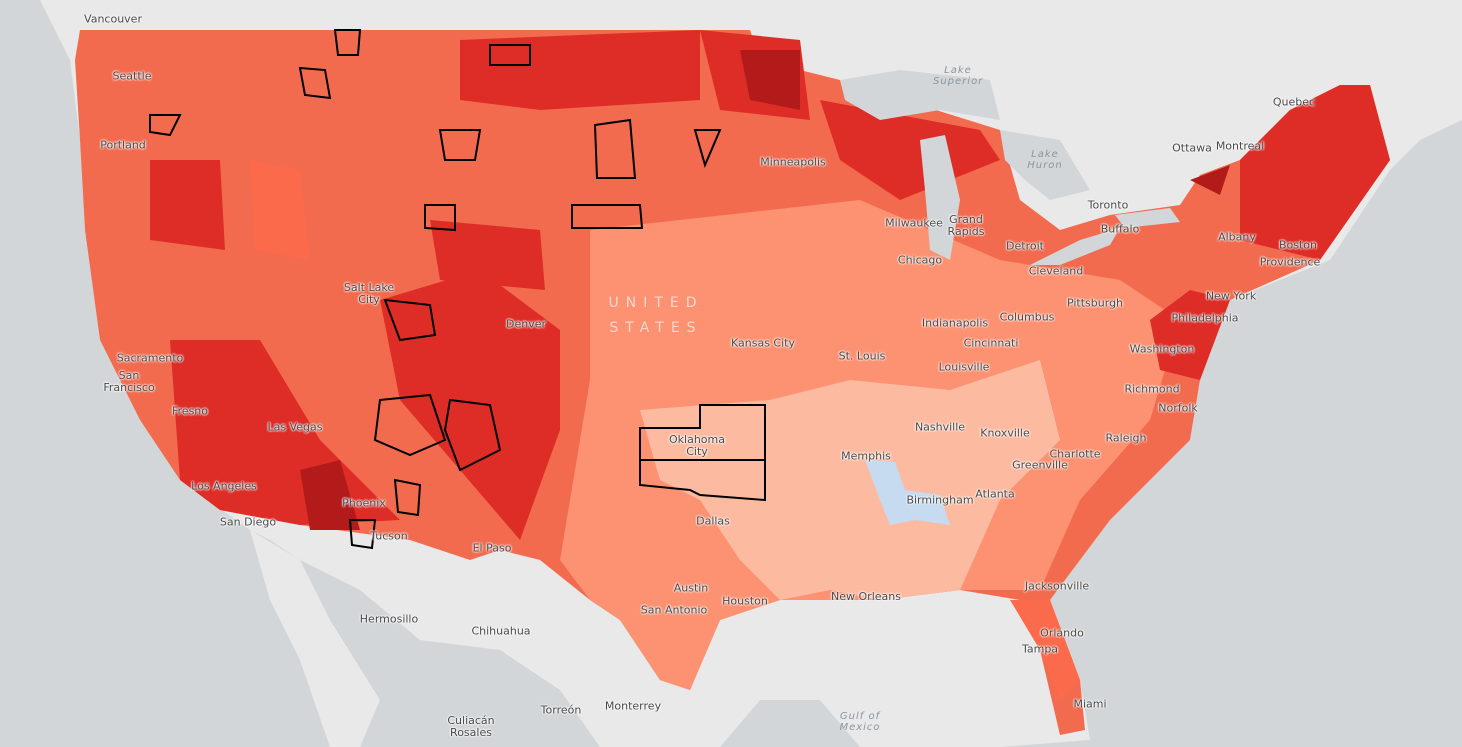 The width and height of the screenshot is (1462, 747). Describe the element at coordinates (713, 521) in the screenshot. I see `place-label: Dallas` at that location.